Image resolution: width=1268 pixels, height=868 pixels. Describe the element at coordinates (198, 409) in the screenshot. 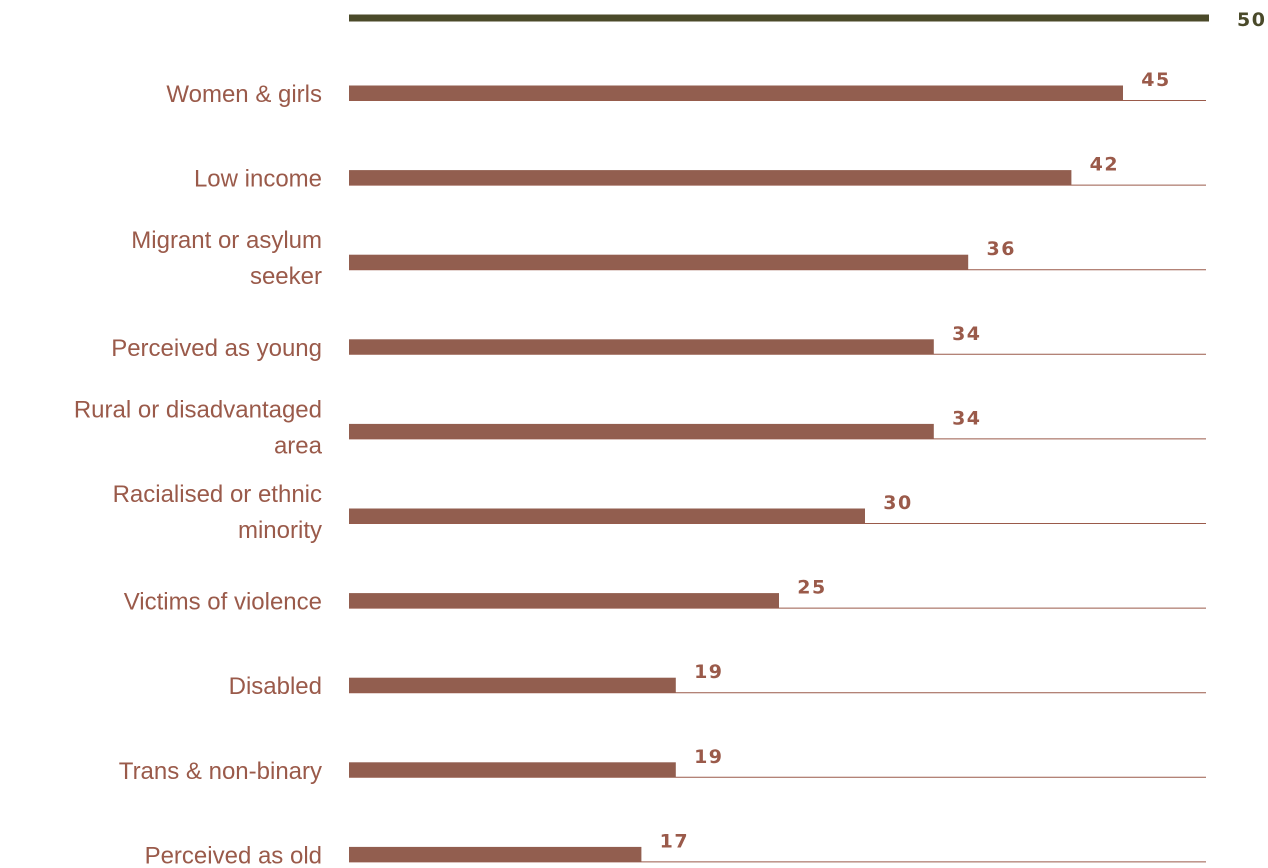

I see `category-label-line: Rural or disadvantaged` at that location.